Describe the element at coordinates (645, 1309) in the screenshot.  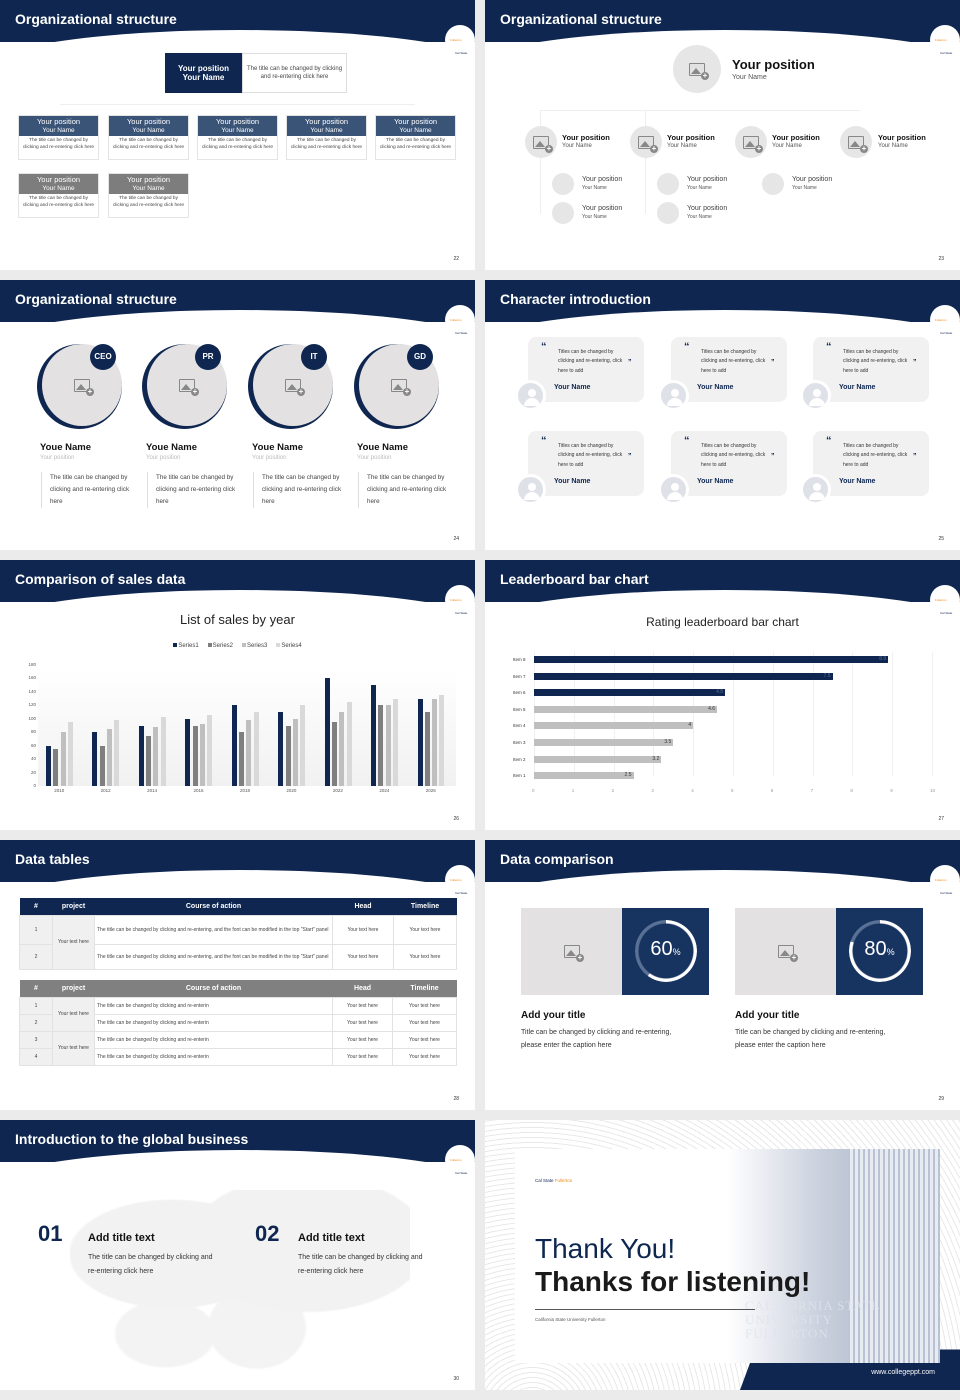
I see `divider` at that location.